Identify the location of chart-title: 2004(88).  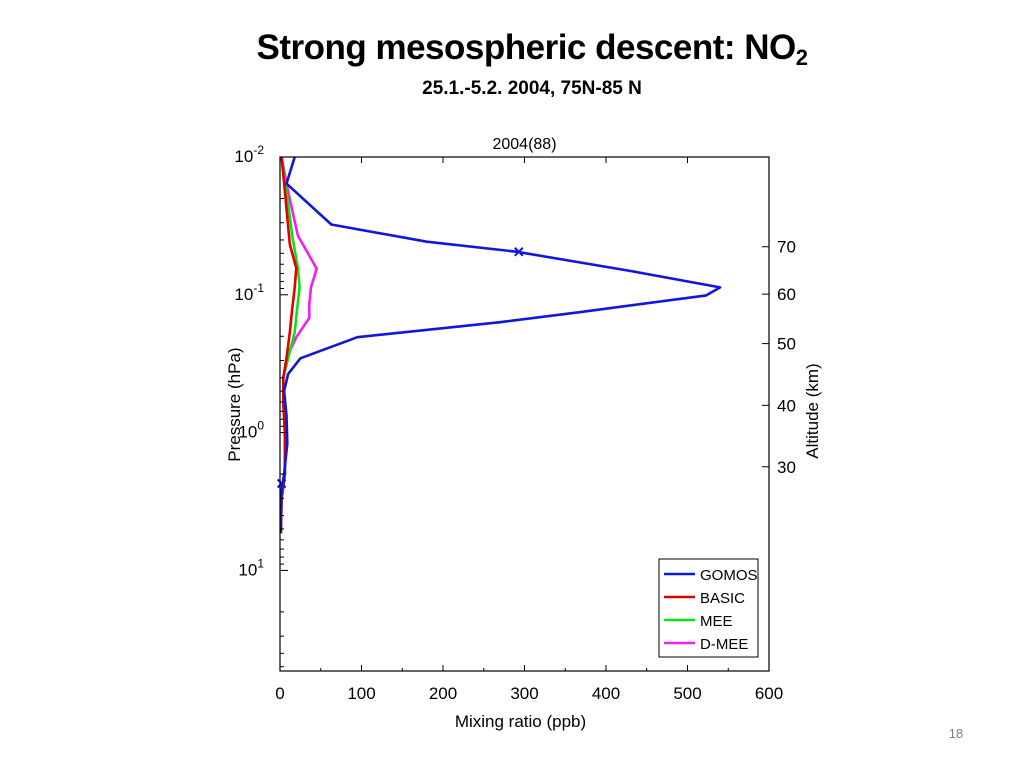
(524, 144).